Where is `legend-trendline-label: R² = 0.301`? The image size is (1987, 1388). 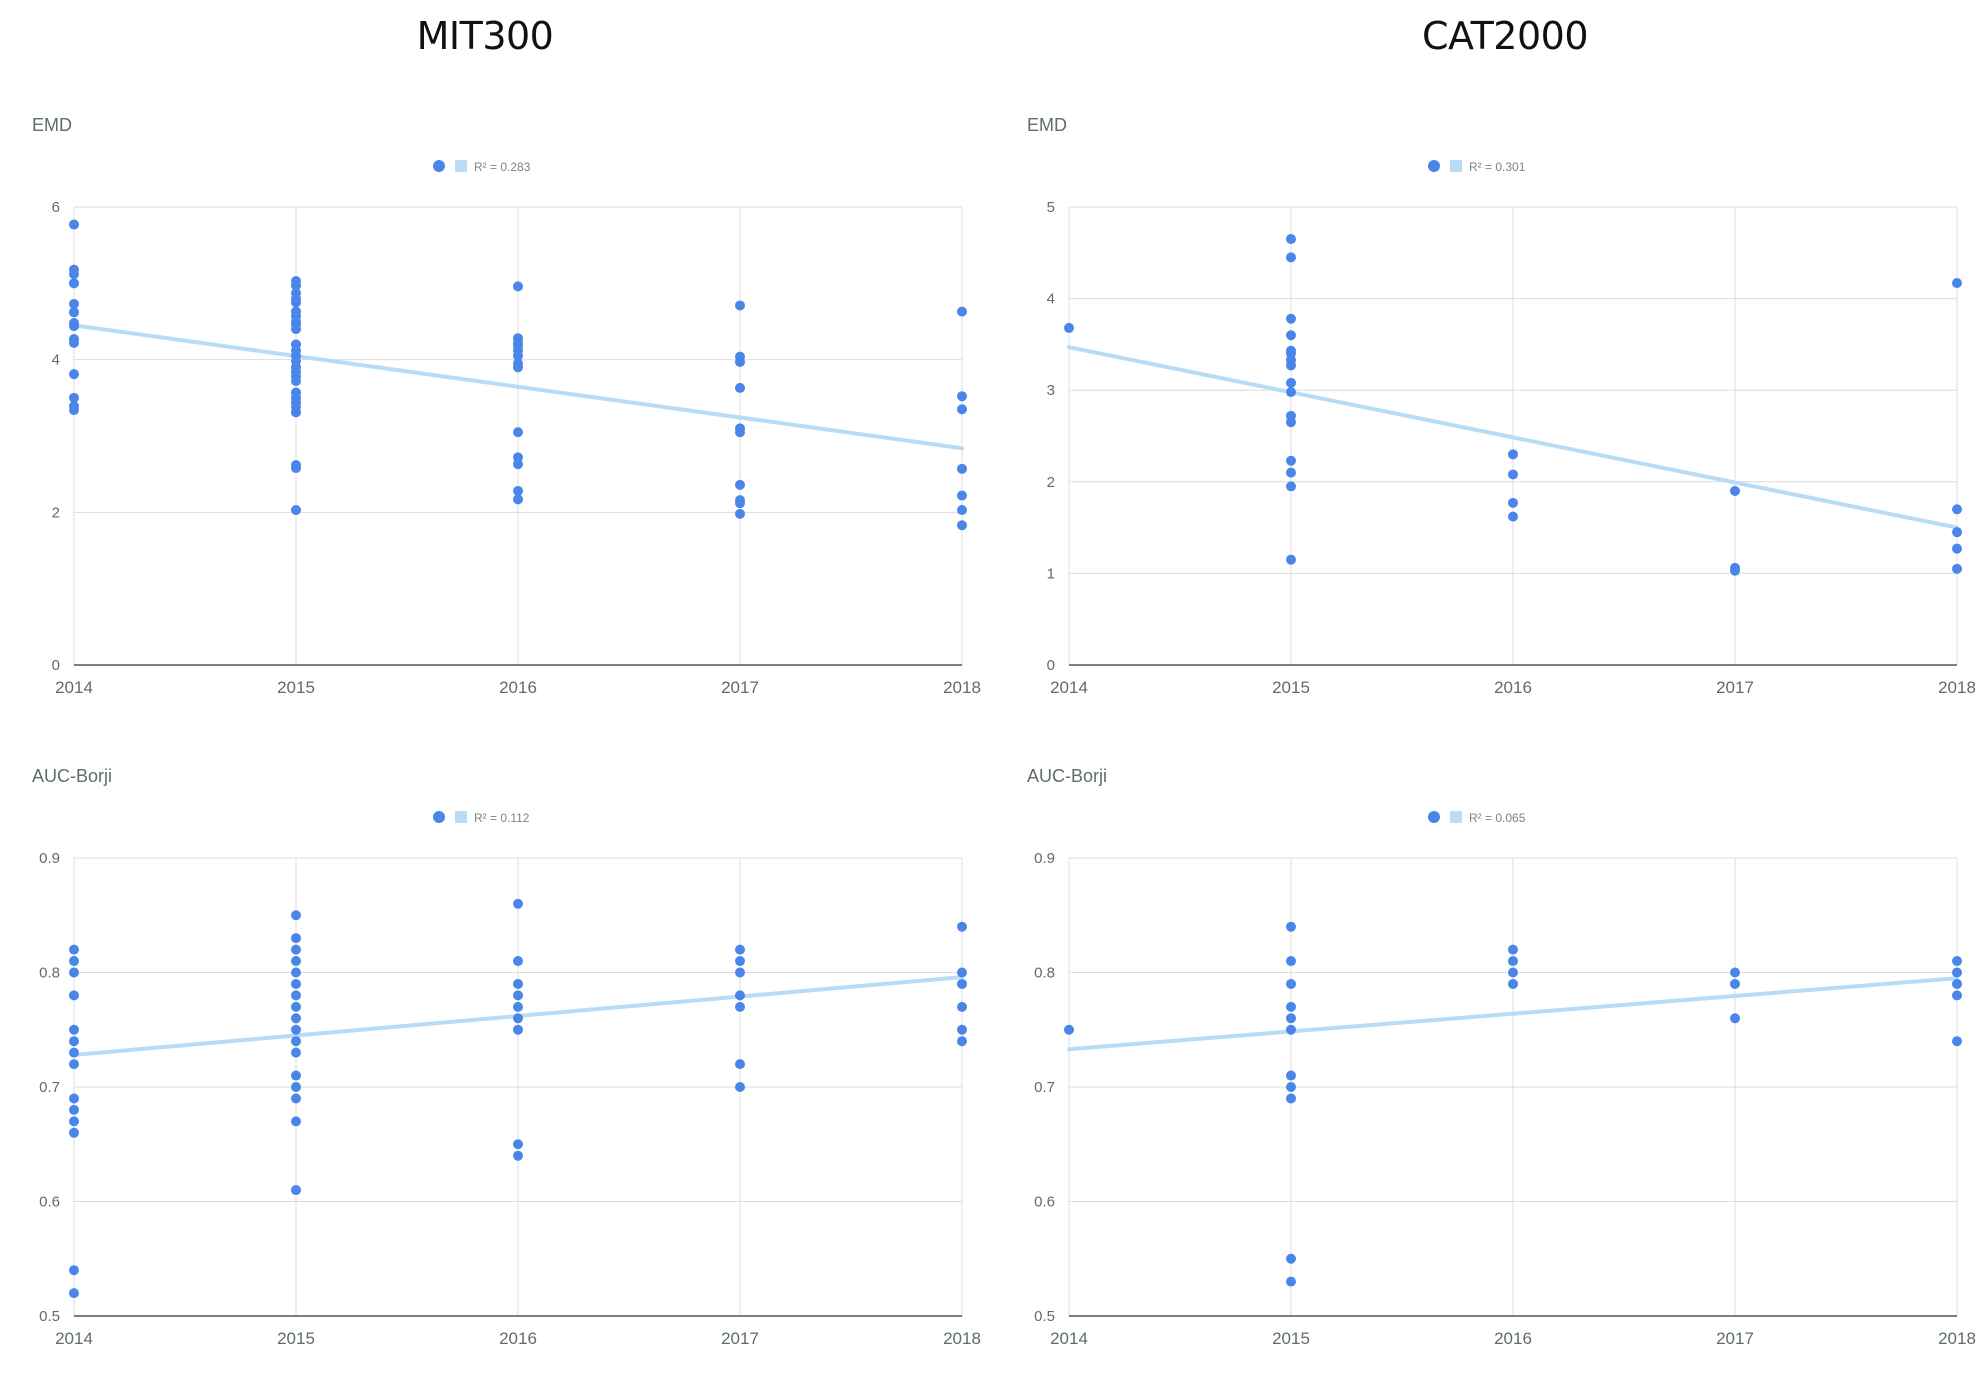
legend-trendline-label: R² = 0.301 is located at coordinates (1497, 167).